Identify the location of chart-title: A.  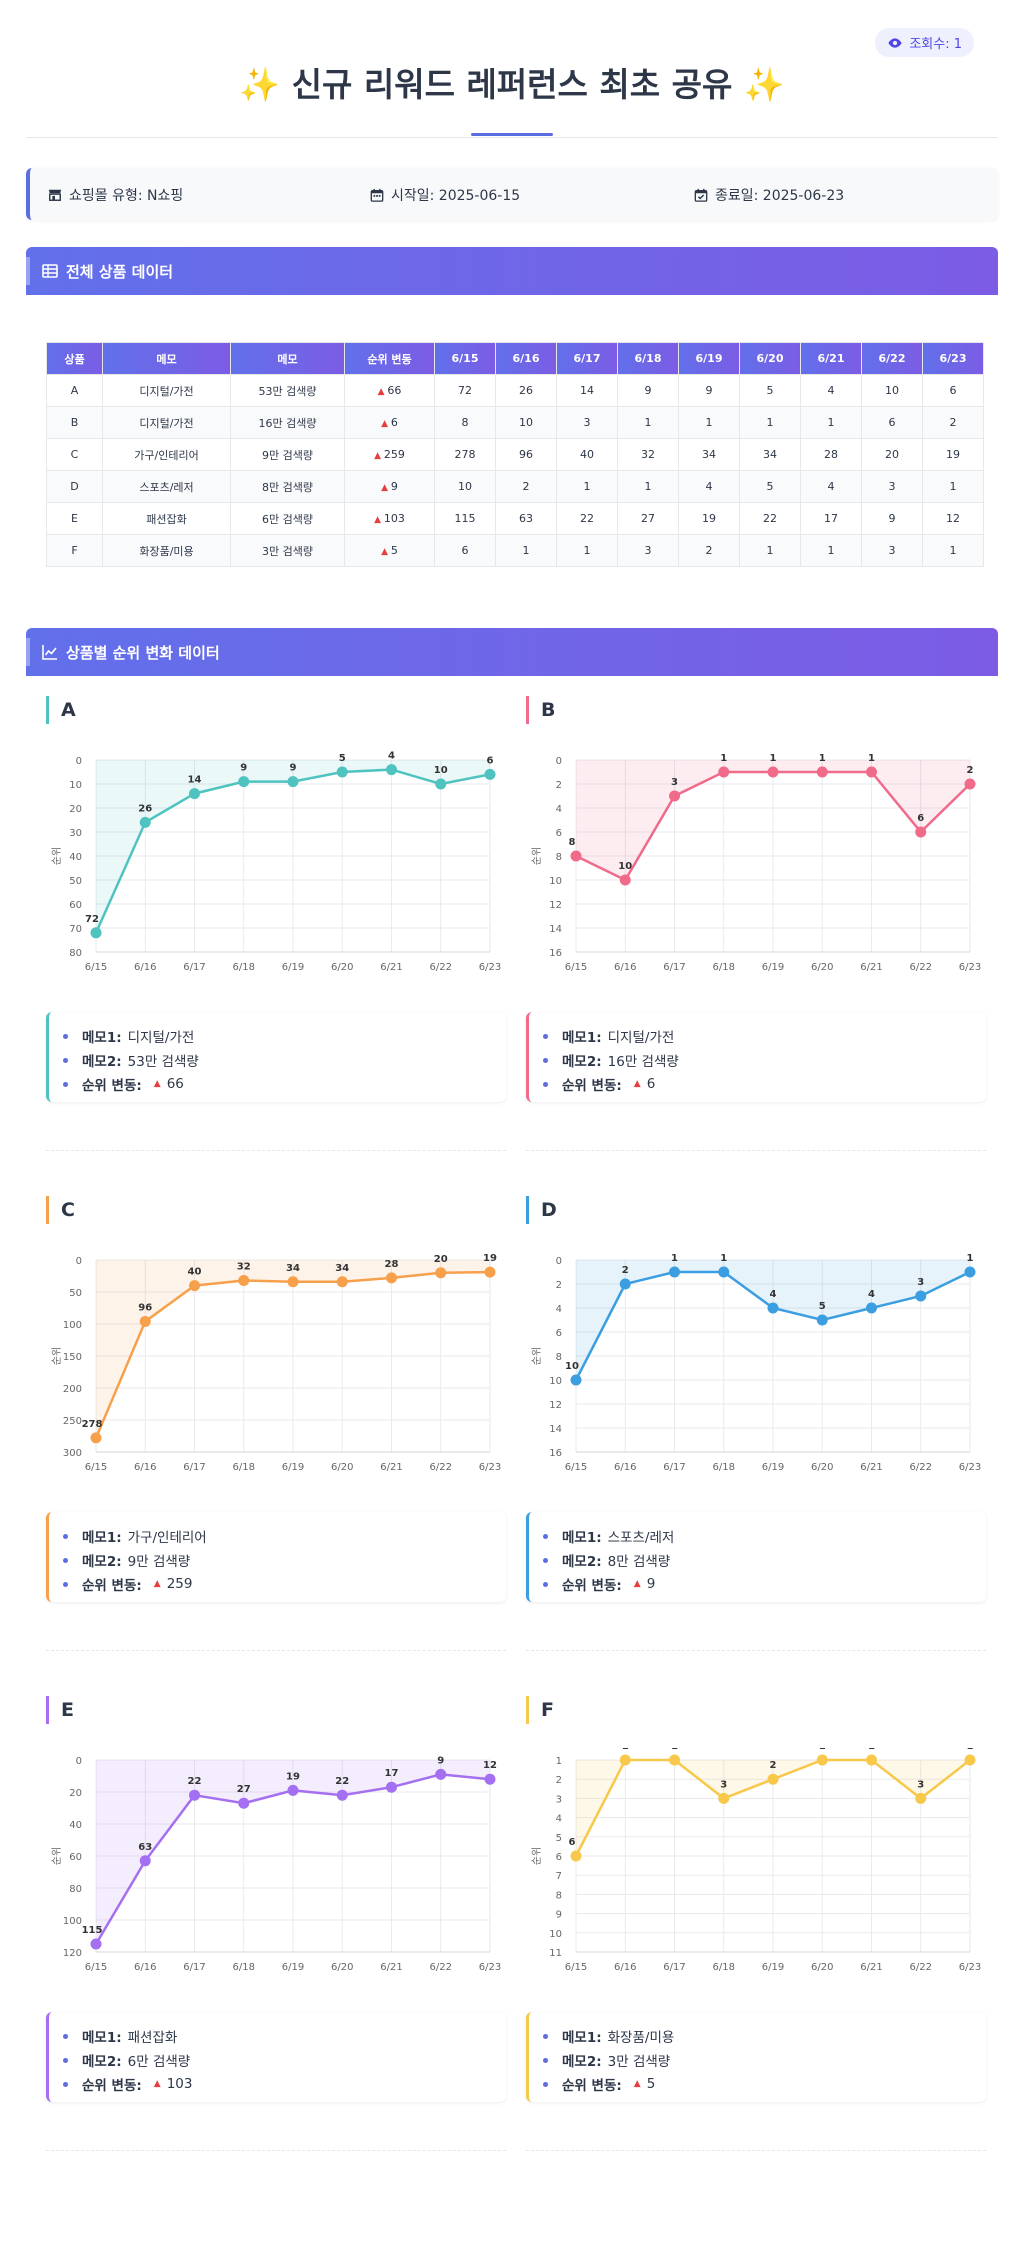
(61, 710).